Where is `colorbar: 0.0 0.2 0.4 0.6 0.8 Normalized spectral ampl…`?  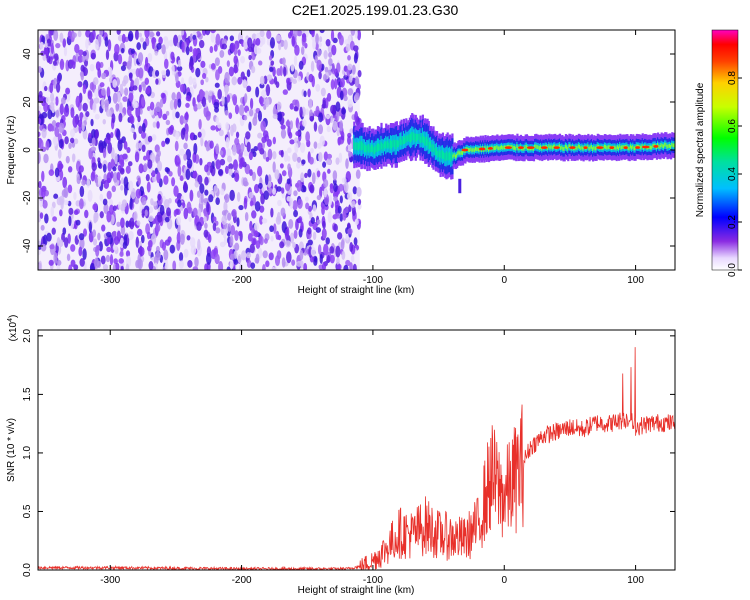
colorbar: 0.0 0.2 0.4 0.6 0.8 Normalized spectral ampl… is located at coordinates (718, 153).